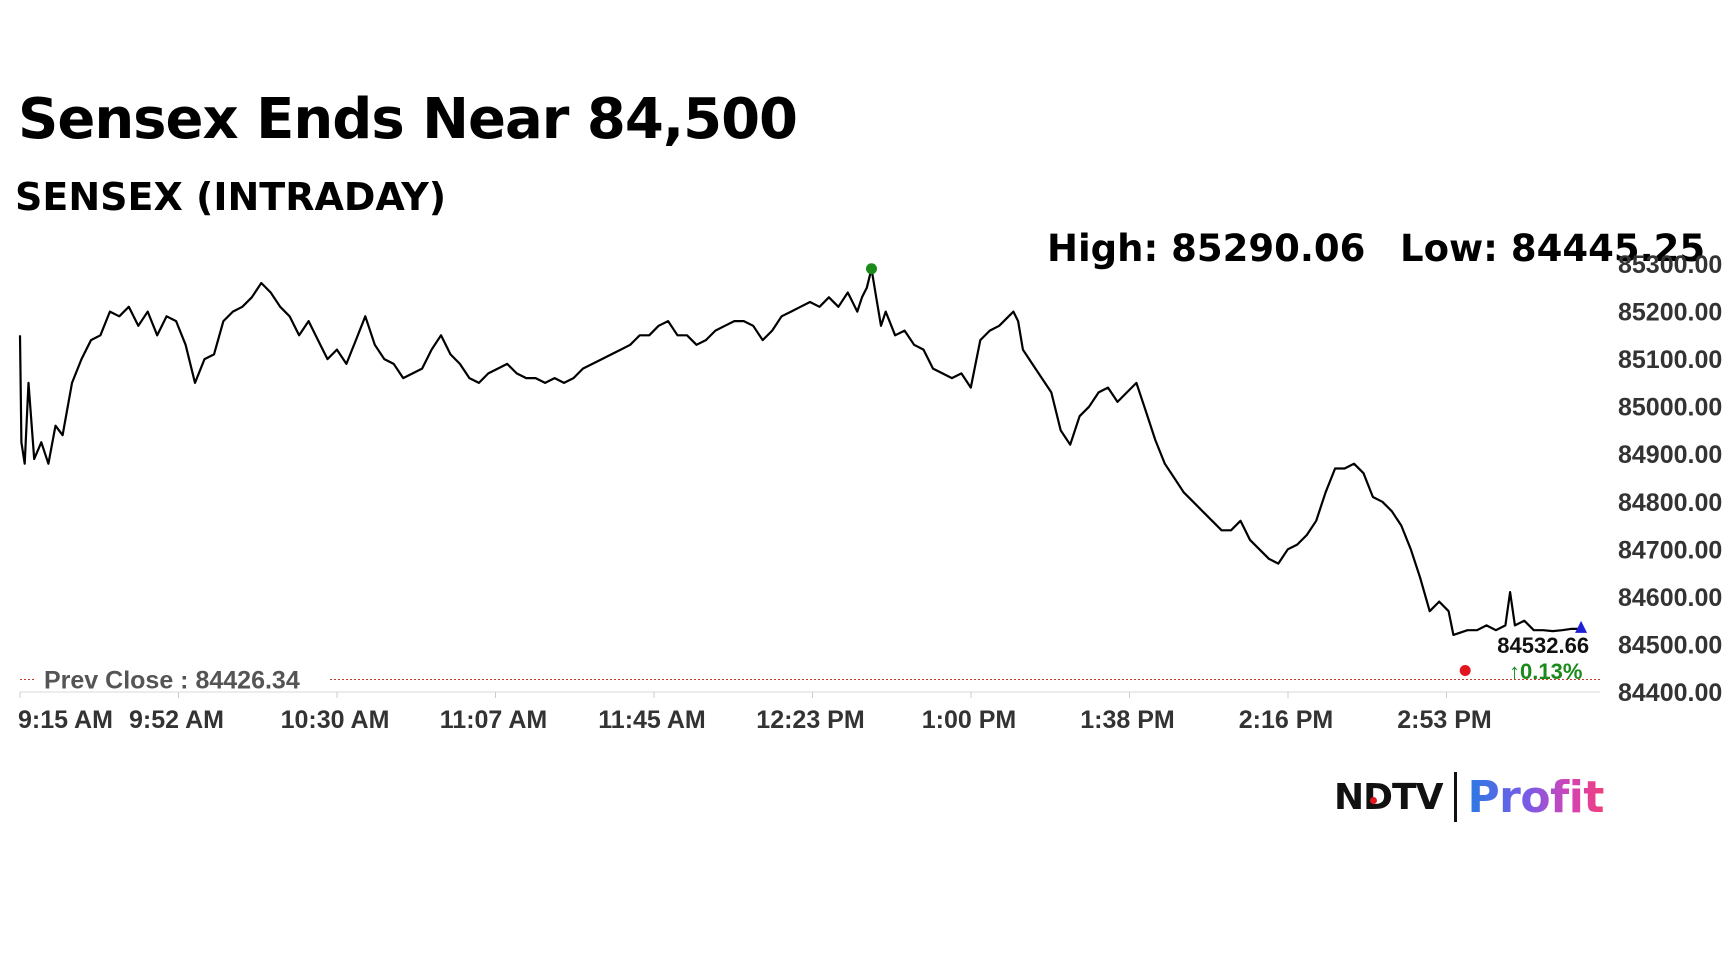 This screenshot has width=1728, height=972. Describe the element at coordinates (176, 720) in the screenshot. I see `x-tick-label: 9:52 AM` at that location.